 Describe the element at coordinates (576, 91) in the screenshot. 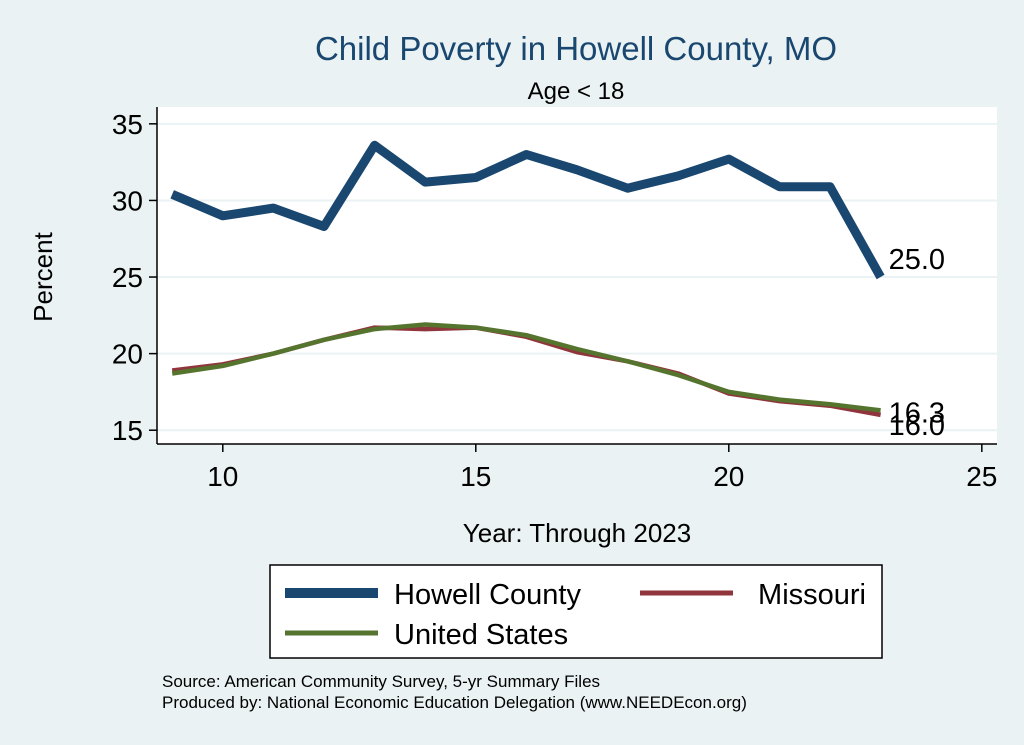

I see `chart-subtitle: Age < 18` at that location.